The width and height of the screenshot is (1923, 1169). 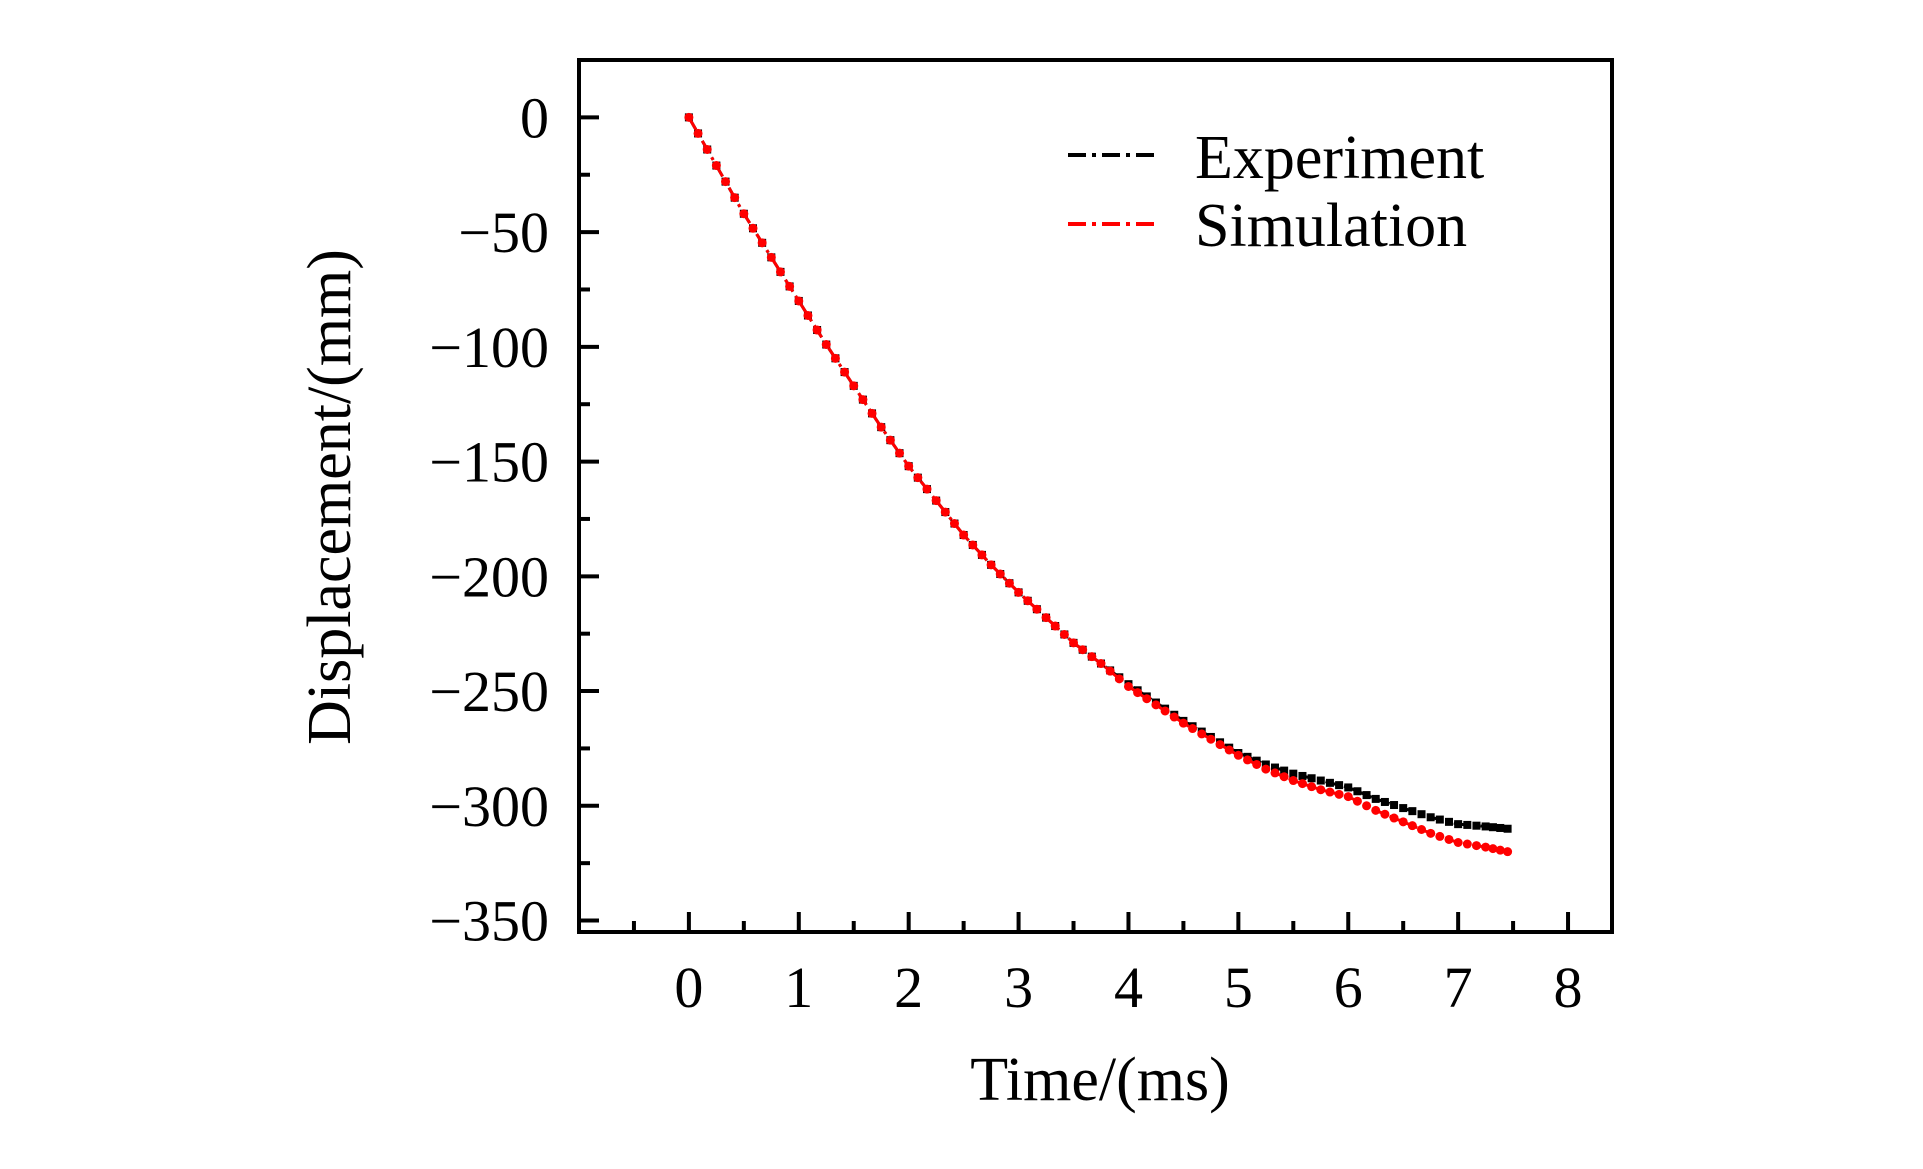 I want to click on x-tick-label: 0, so click(x=688, y=987).